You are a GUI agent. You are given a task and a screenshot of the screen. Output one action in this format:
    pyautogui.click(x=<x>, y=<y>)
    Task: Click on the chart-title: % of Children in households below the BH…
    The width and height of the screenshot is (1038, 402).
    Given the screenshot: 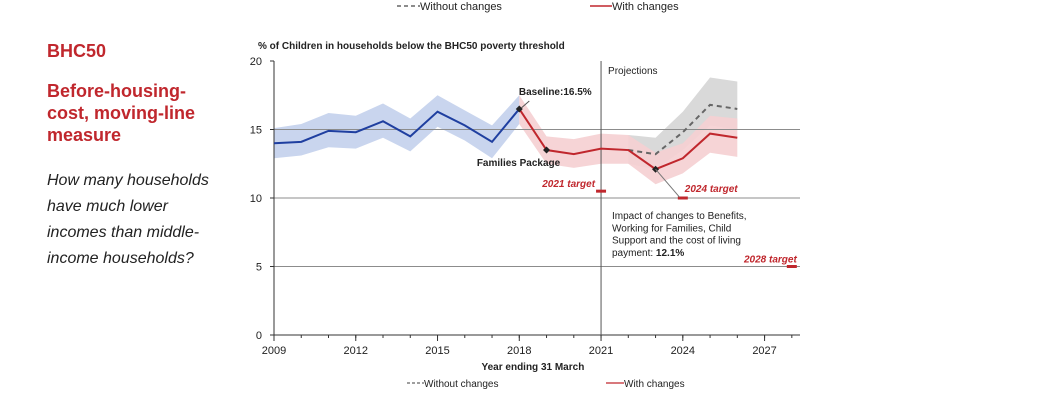 What is the action you would take?
    pyautogui.click(x=411, y=46)
    